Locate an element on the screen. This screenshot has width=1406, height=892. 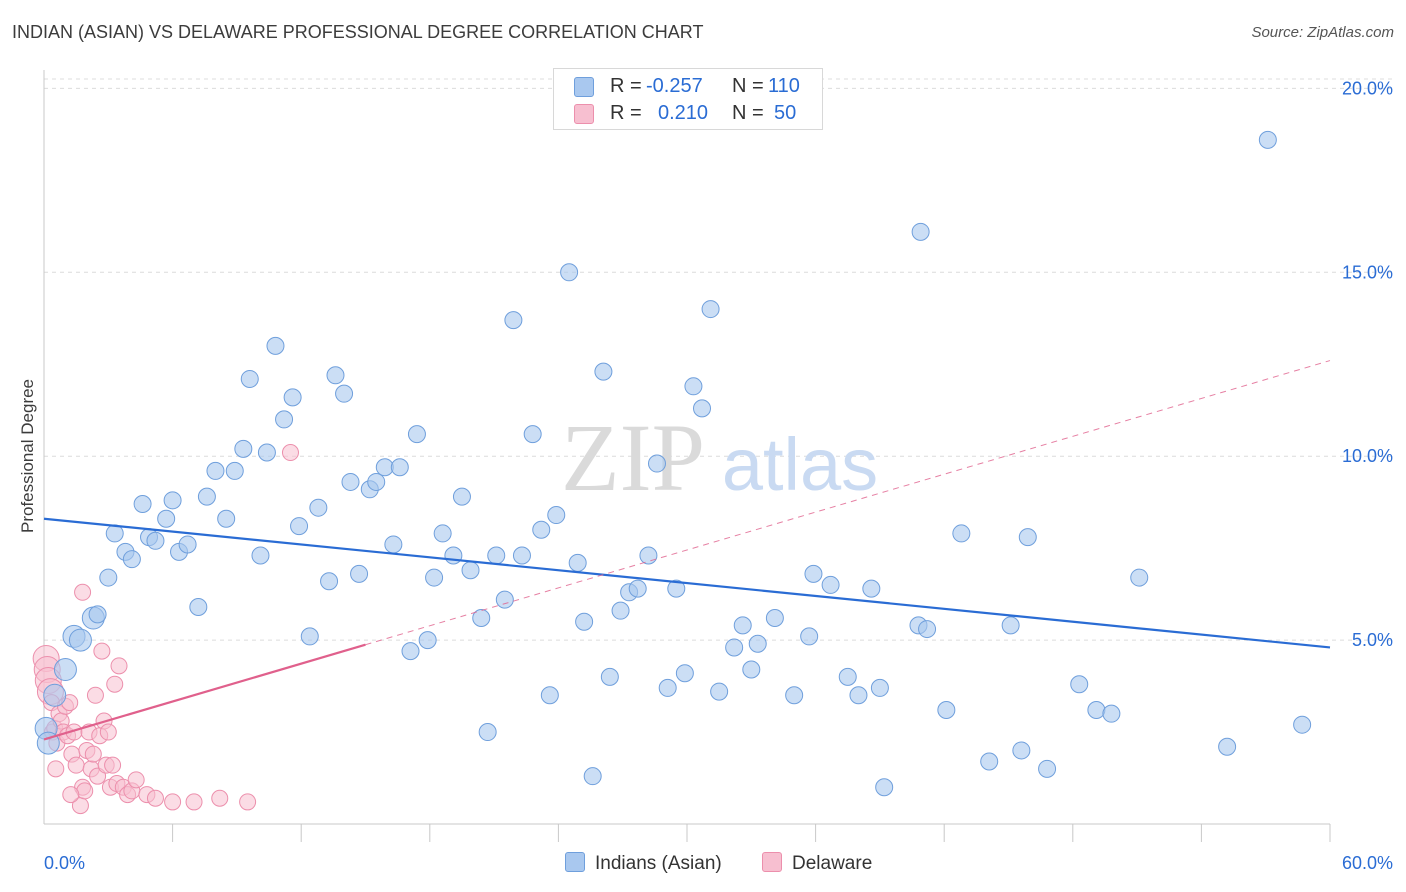
legend-r-value: -0.257 is located at coordinates (674, 86).